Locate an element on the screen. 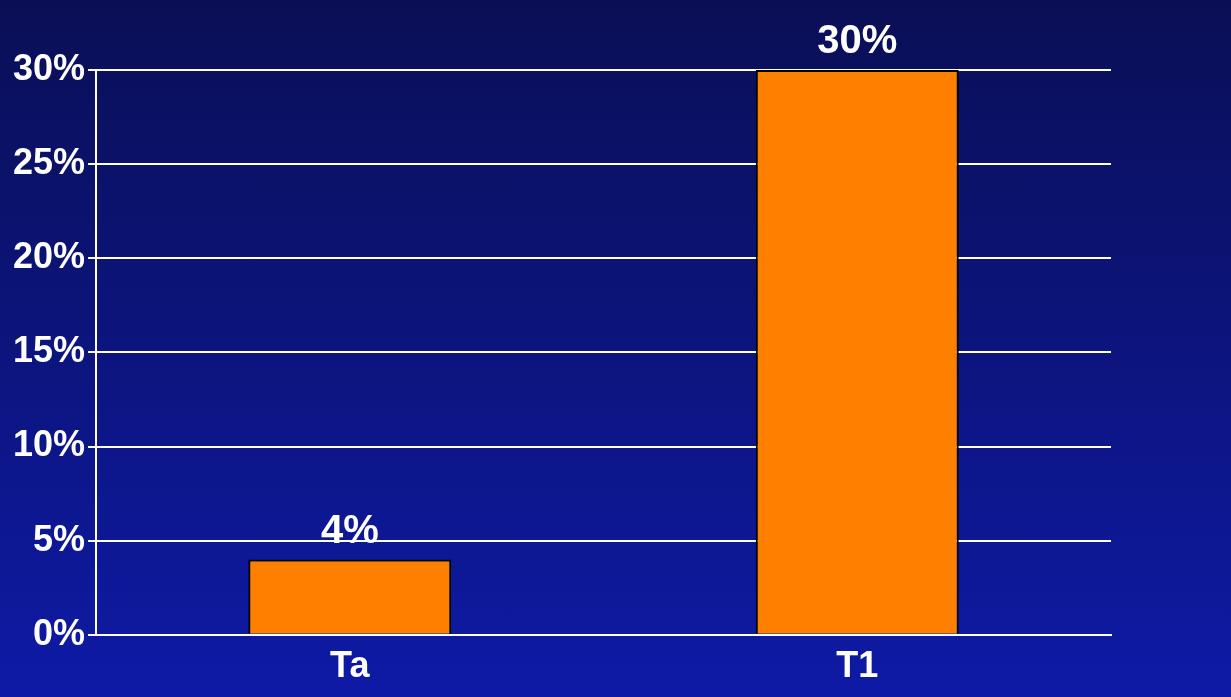  y-tick-label: 5% is located at coordinates (59, 538).